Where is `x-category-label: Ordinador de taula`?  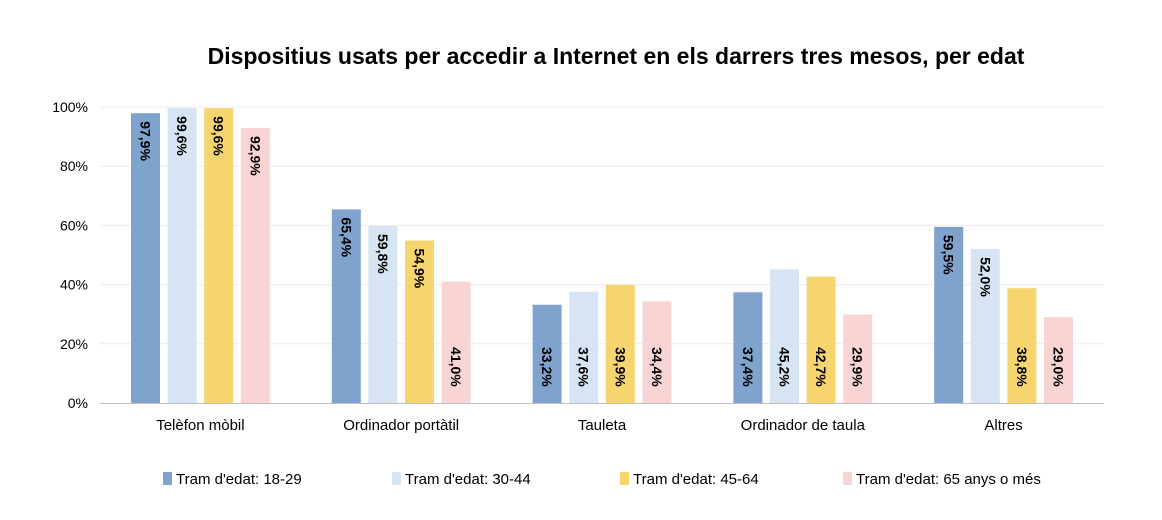 x-category-label: Ordinador de taula is located at coordinates (803, 425).